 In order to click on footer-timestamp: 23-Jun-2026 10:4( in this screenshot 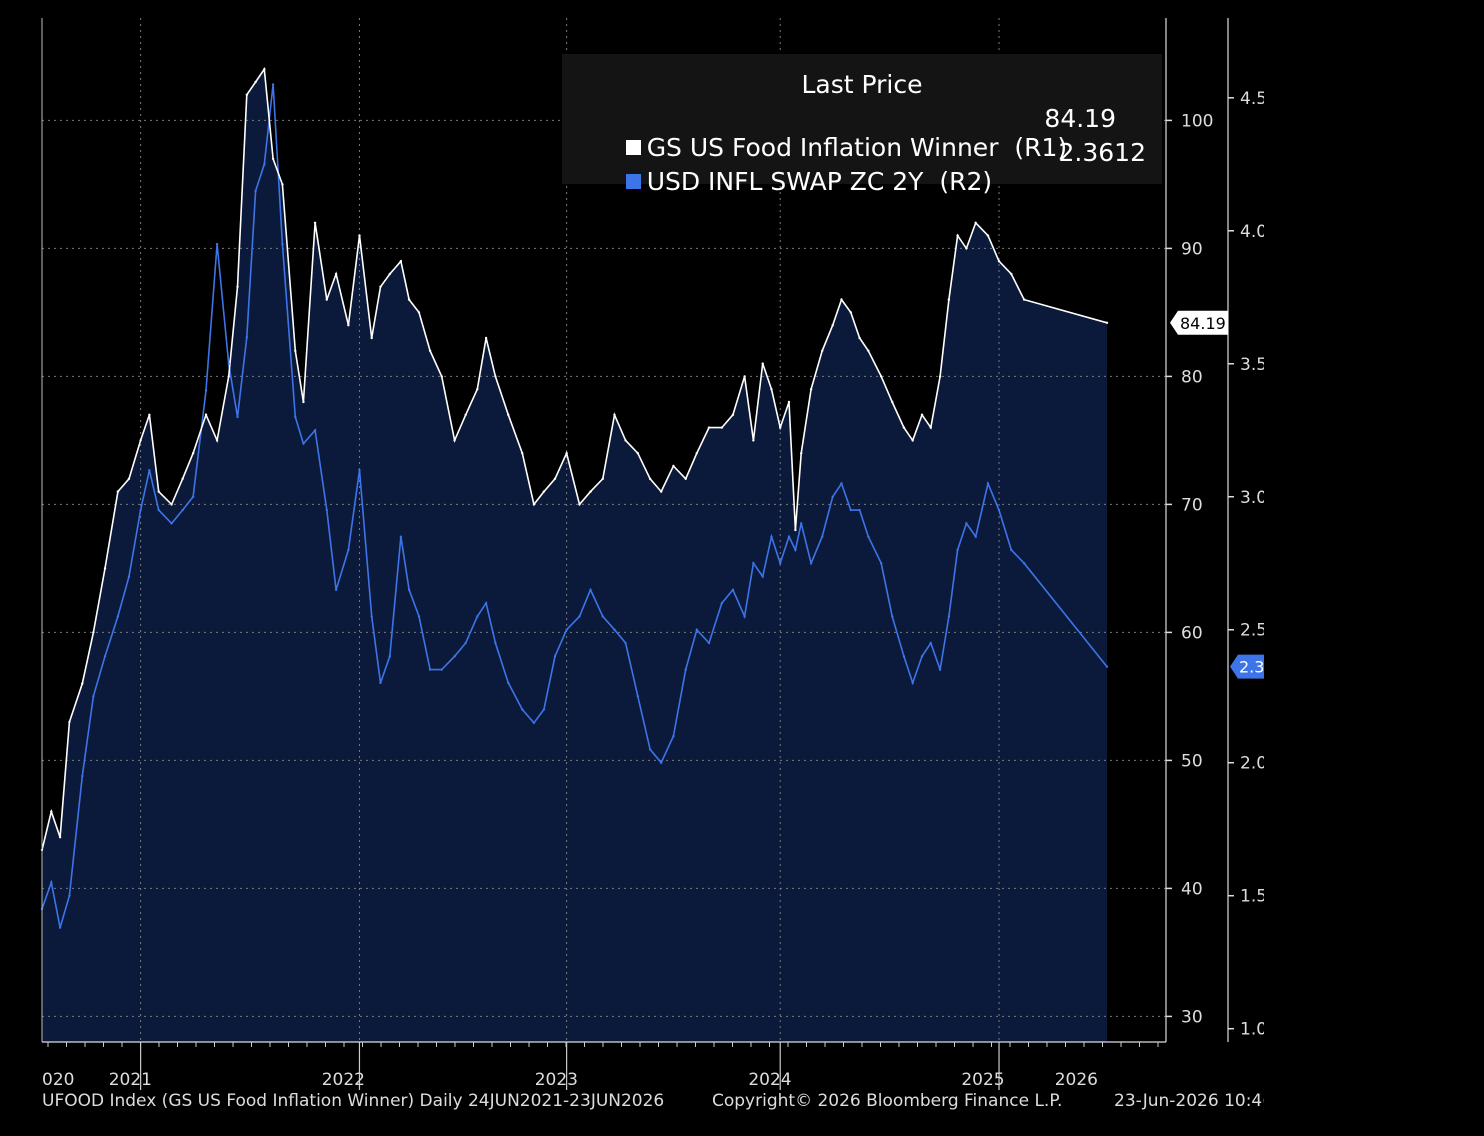, I will do `click(1189, 1101)`.